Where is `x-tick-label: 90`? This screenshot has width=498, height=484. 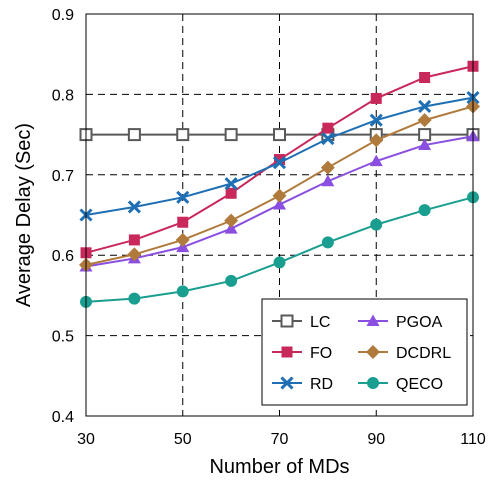 x-tick-label: 90 is located at coordinates (376, 439).